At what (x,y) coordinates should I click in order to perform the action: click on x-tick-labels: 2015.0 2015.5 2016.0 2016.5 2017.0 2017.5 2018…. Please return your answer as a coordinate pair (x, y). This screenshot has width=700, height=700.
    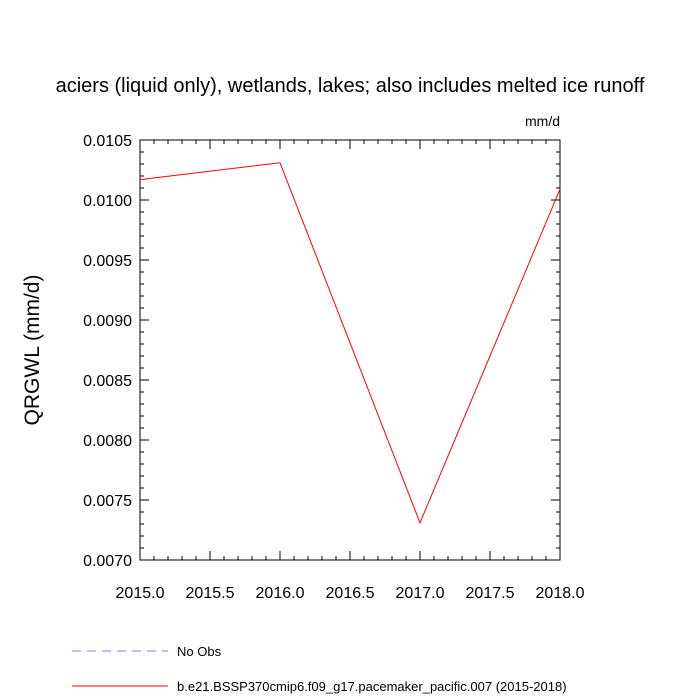
    Looking at the image, I should click on (350, 593).